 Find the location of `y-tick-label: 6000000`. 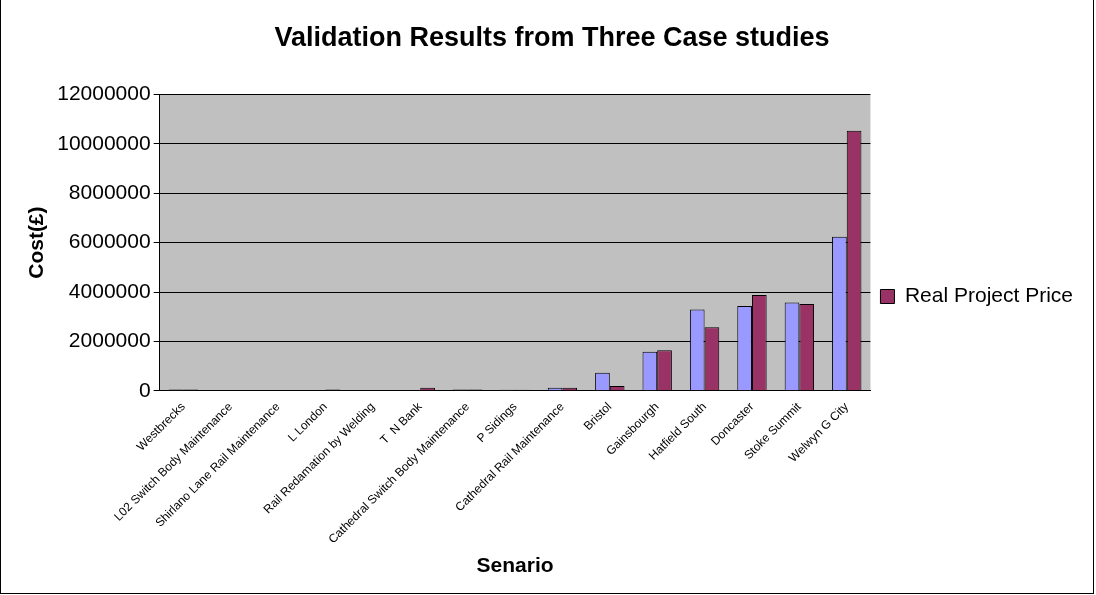

y-tick-label: 6000000 is located at coordinates (109, 241).